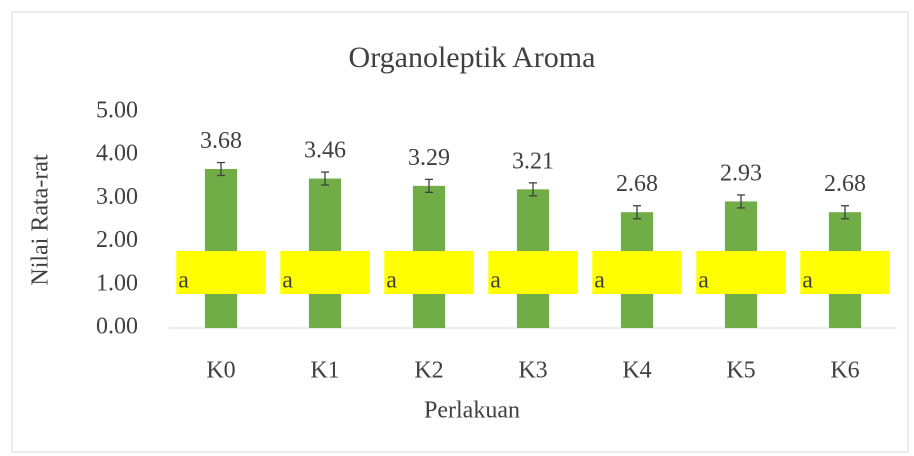 The width and height of the screenshot is (914, 456). What do you see at coordinates (41, 220) in the screenshot?
I see `y-axis-label: Nilai Rata-rat` at bounding box center [41, 220].